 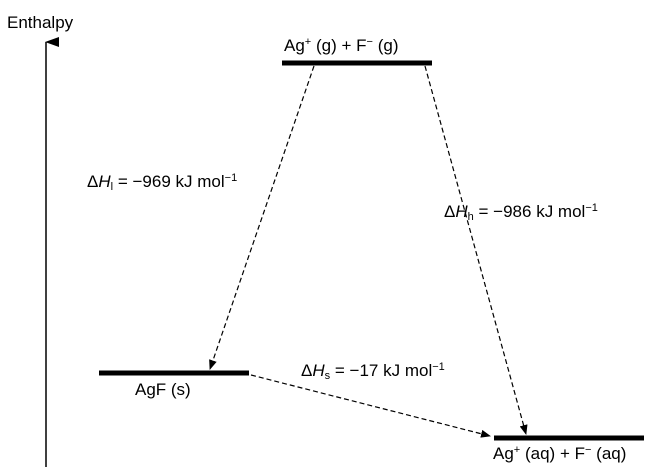 What do you see at coordinates (521, 212) in the screenshot?
I see `hydration-enthalpy-label: ΔHh = −986 kJ mol−1` at bounding box center [521, 212].